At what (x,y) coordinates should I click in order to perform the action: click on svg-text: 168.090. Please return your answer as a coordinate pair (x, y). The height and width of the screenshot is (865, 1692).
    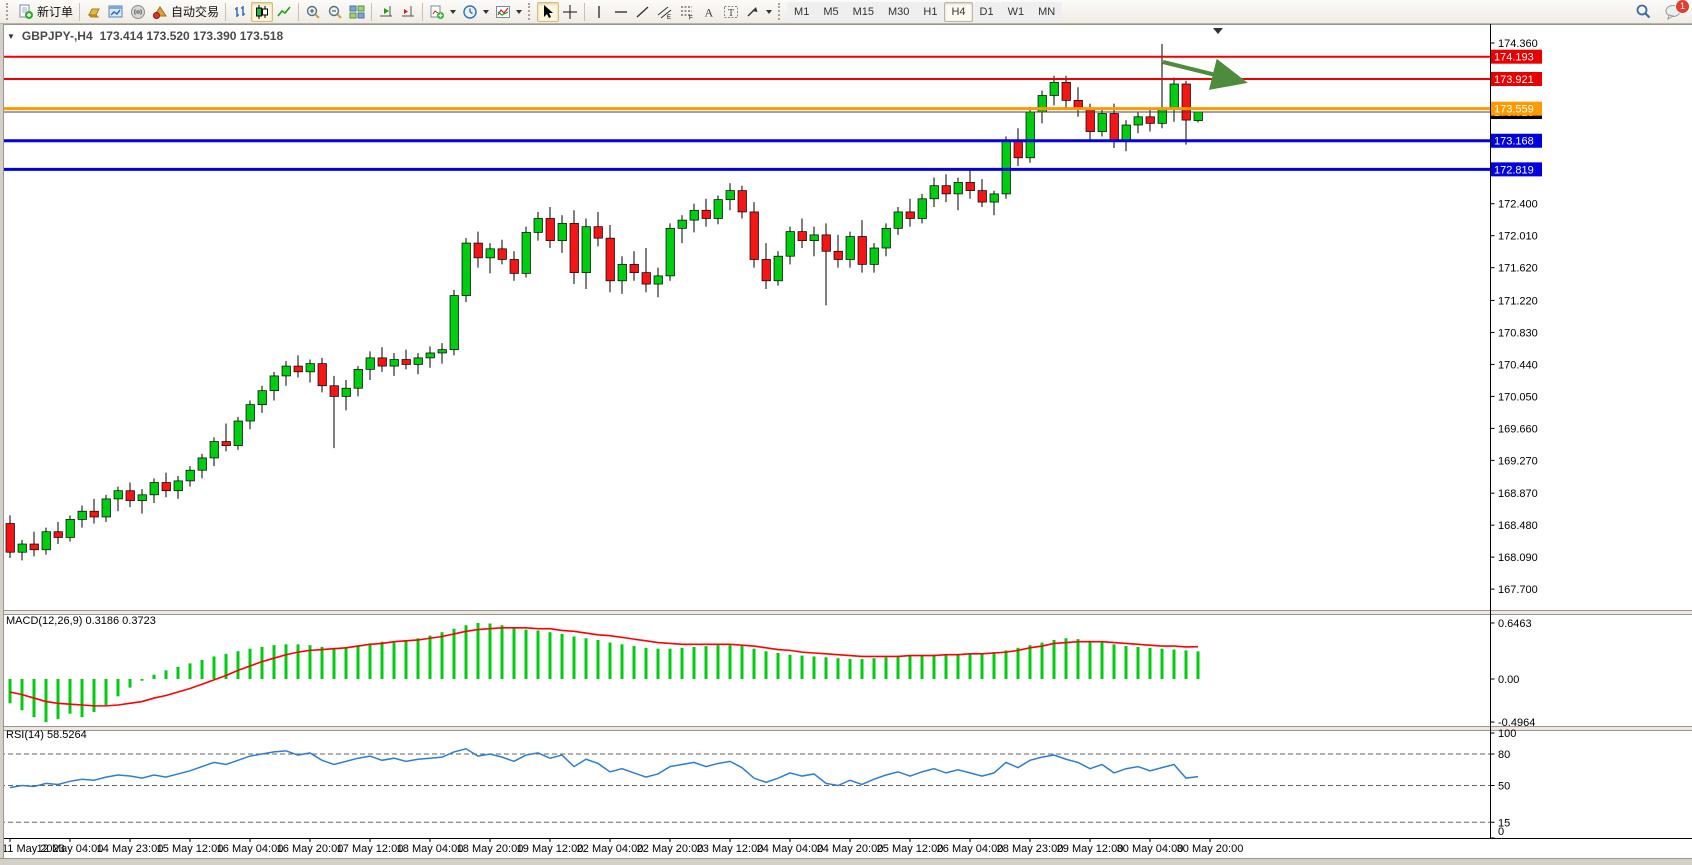
    Looking at the image, I should click on (1518, 558).